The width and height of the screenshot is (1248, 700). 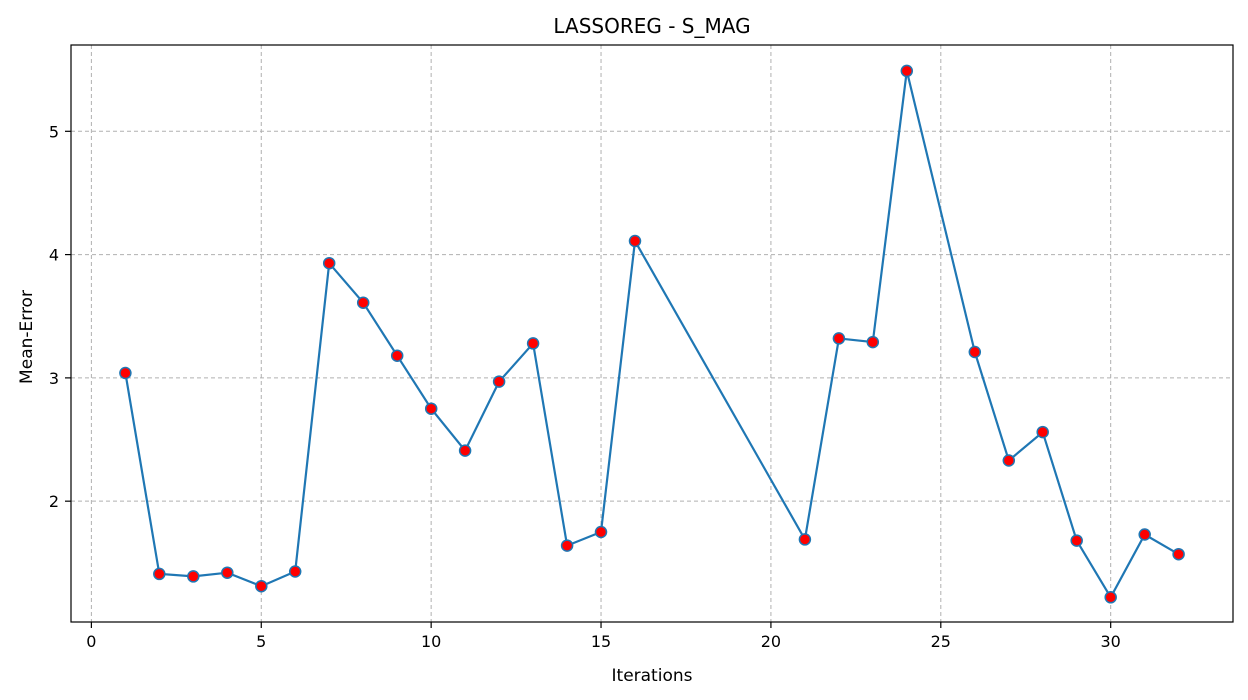 What do you see at coordinates (652, 676) in the screenshot?
I see `x-axis-label: Iterations` at bounding box center [652, 676].